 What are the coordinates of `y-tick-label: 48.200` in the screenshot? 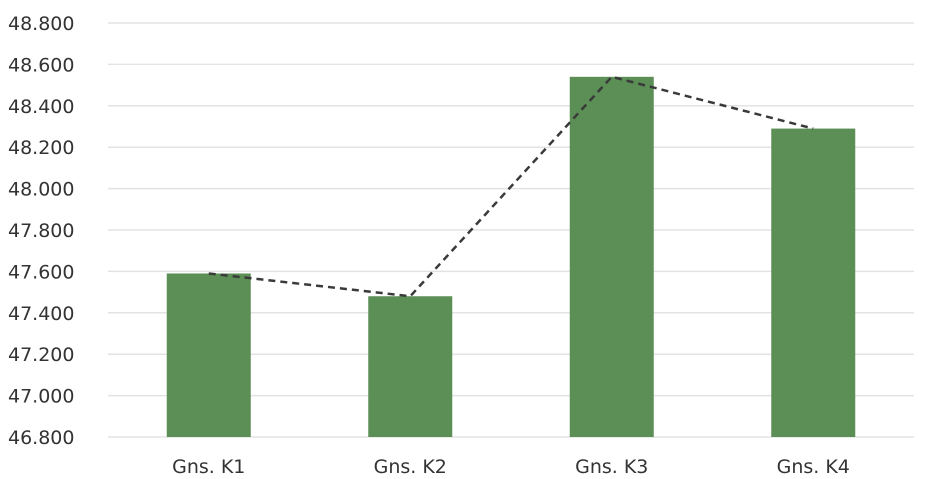 It's located at (41, 148).